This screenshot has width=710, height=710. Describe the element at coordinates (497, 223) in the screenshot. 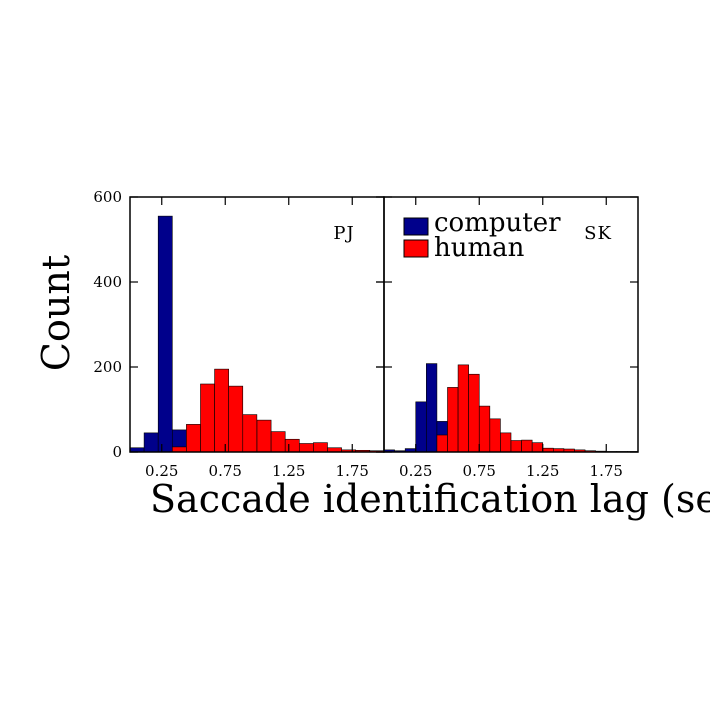

I see `legend-label-computer: computer` at that location.